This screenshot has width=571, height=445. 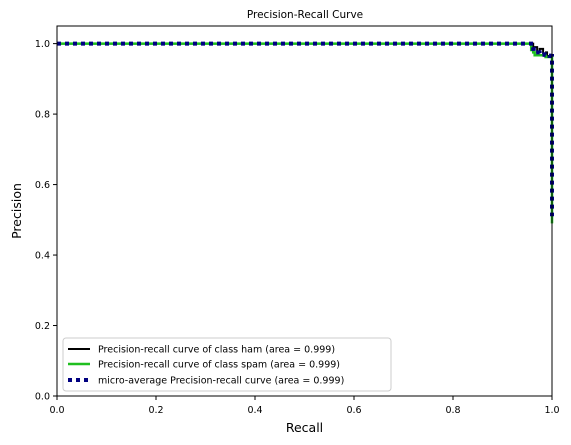 I want to click on y-tick-label: 0.0, so click(x=42, y=397).